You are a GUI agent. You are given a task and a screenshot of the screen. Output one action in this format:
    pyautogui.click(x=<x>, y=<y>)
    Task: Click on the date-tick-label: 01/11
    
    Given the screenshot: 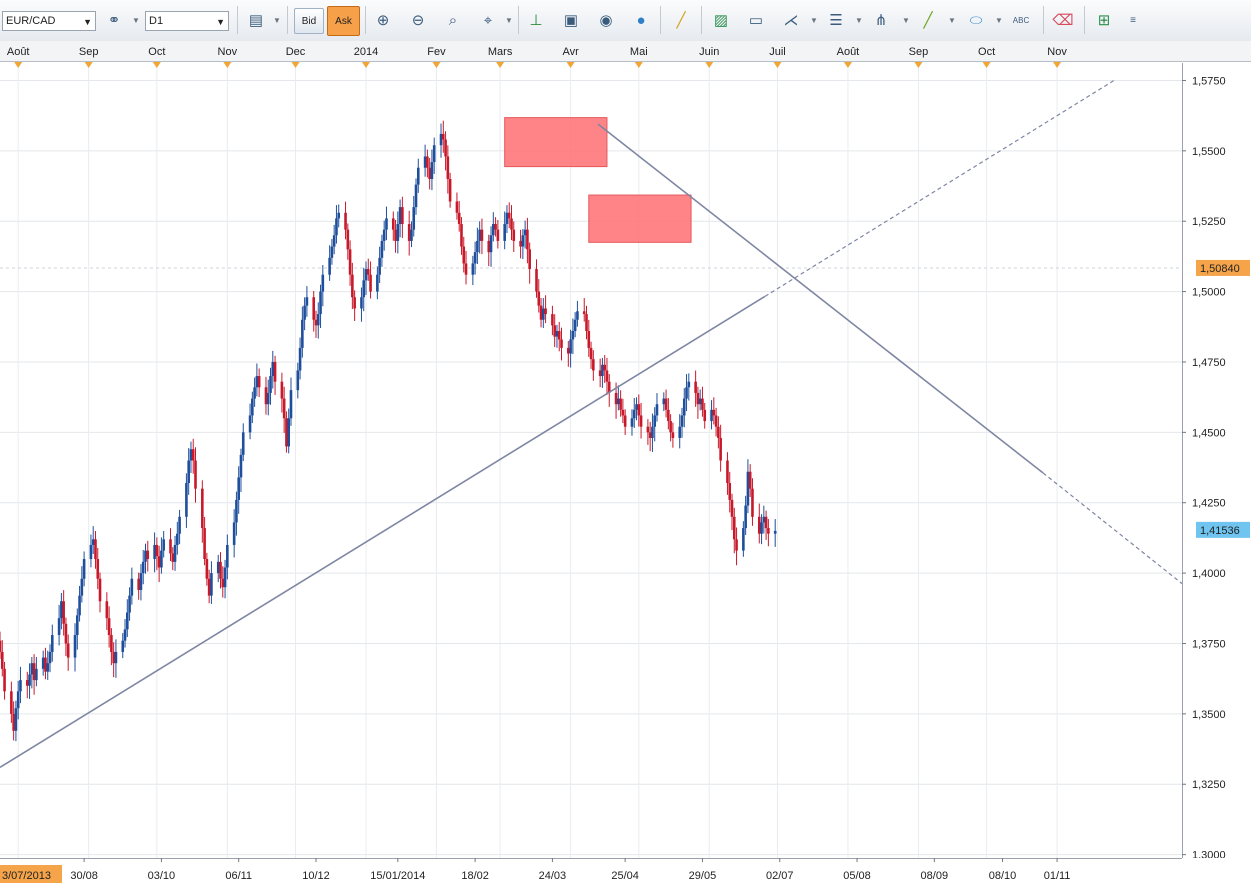 What is the action you would take?
    pyautogui.click(x=1057, y=876)
    